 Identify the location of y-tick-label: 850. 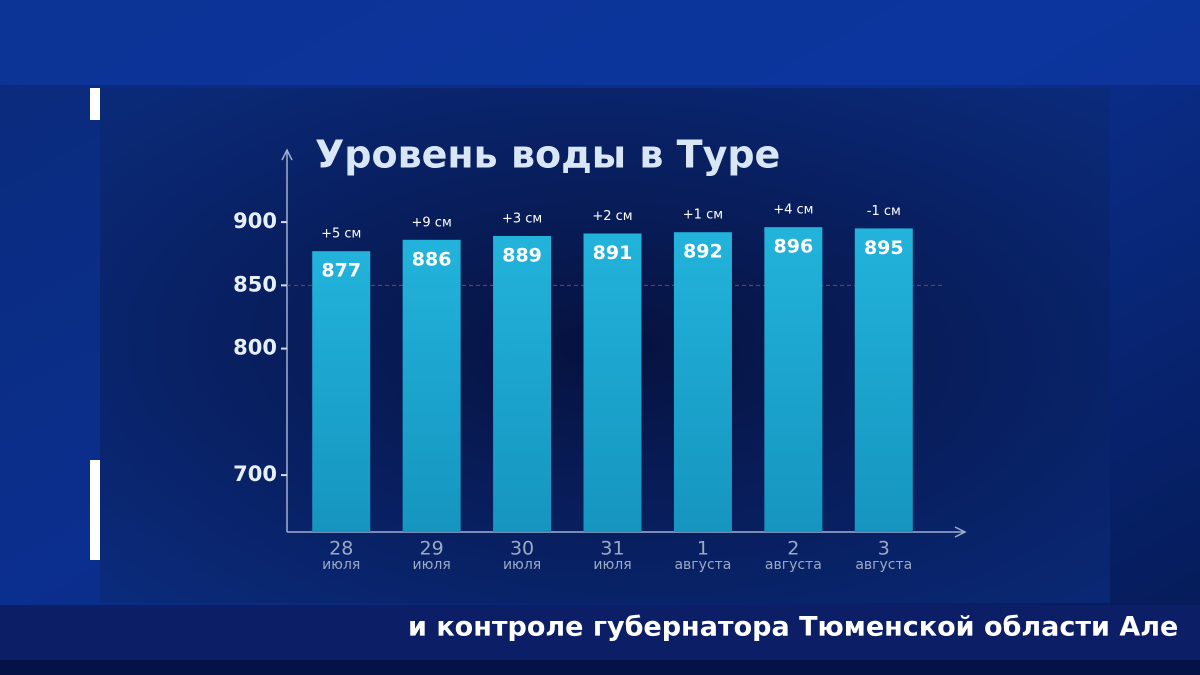
(255, 284).